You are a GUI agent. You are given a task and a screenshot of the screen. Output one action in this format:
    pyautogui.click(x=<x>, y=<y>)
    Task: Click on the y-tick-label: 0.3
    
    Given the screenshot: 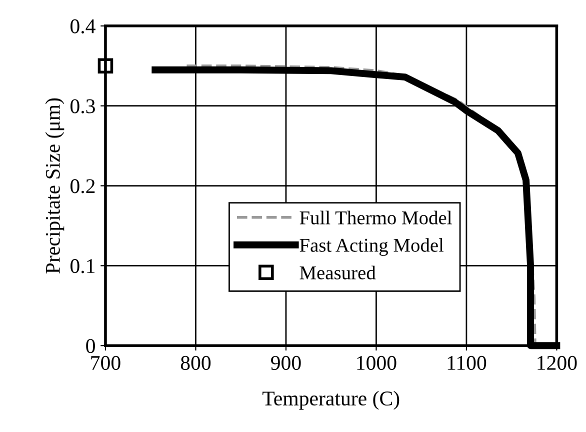 What is the action you would take?
    pyautogui.click(x=82, y=106)
    